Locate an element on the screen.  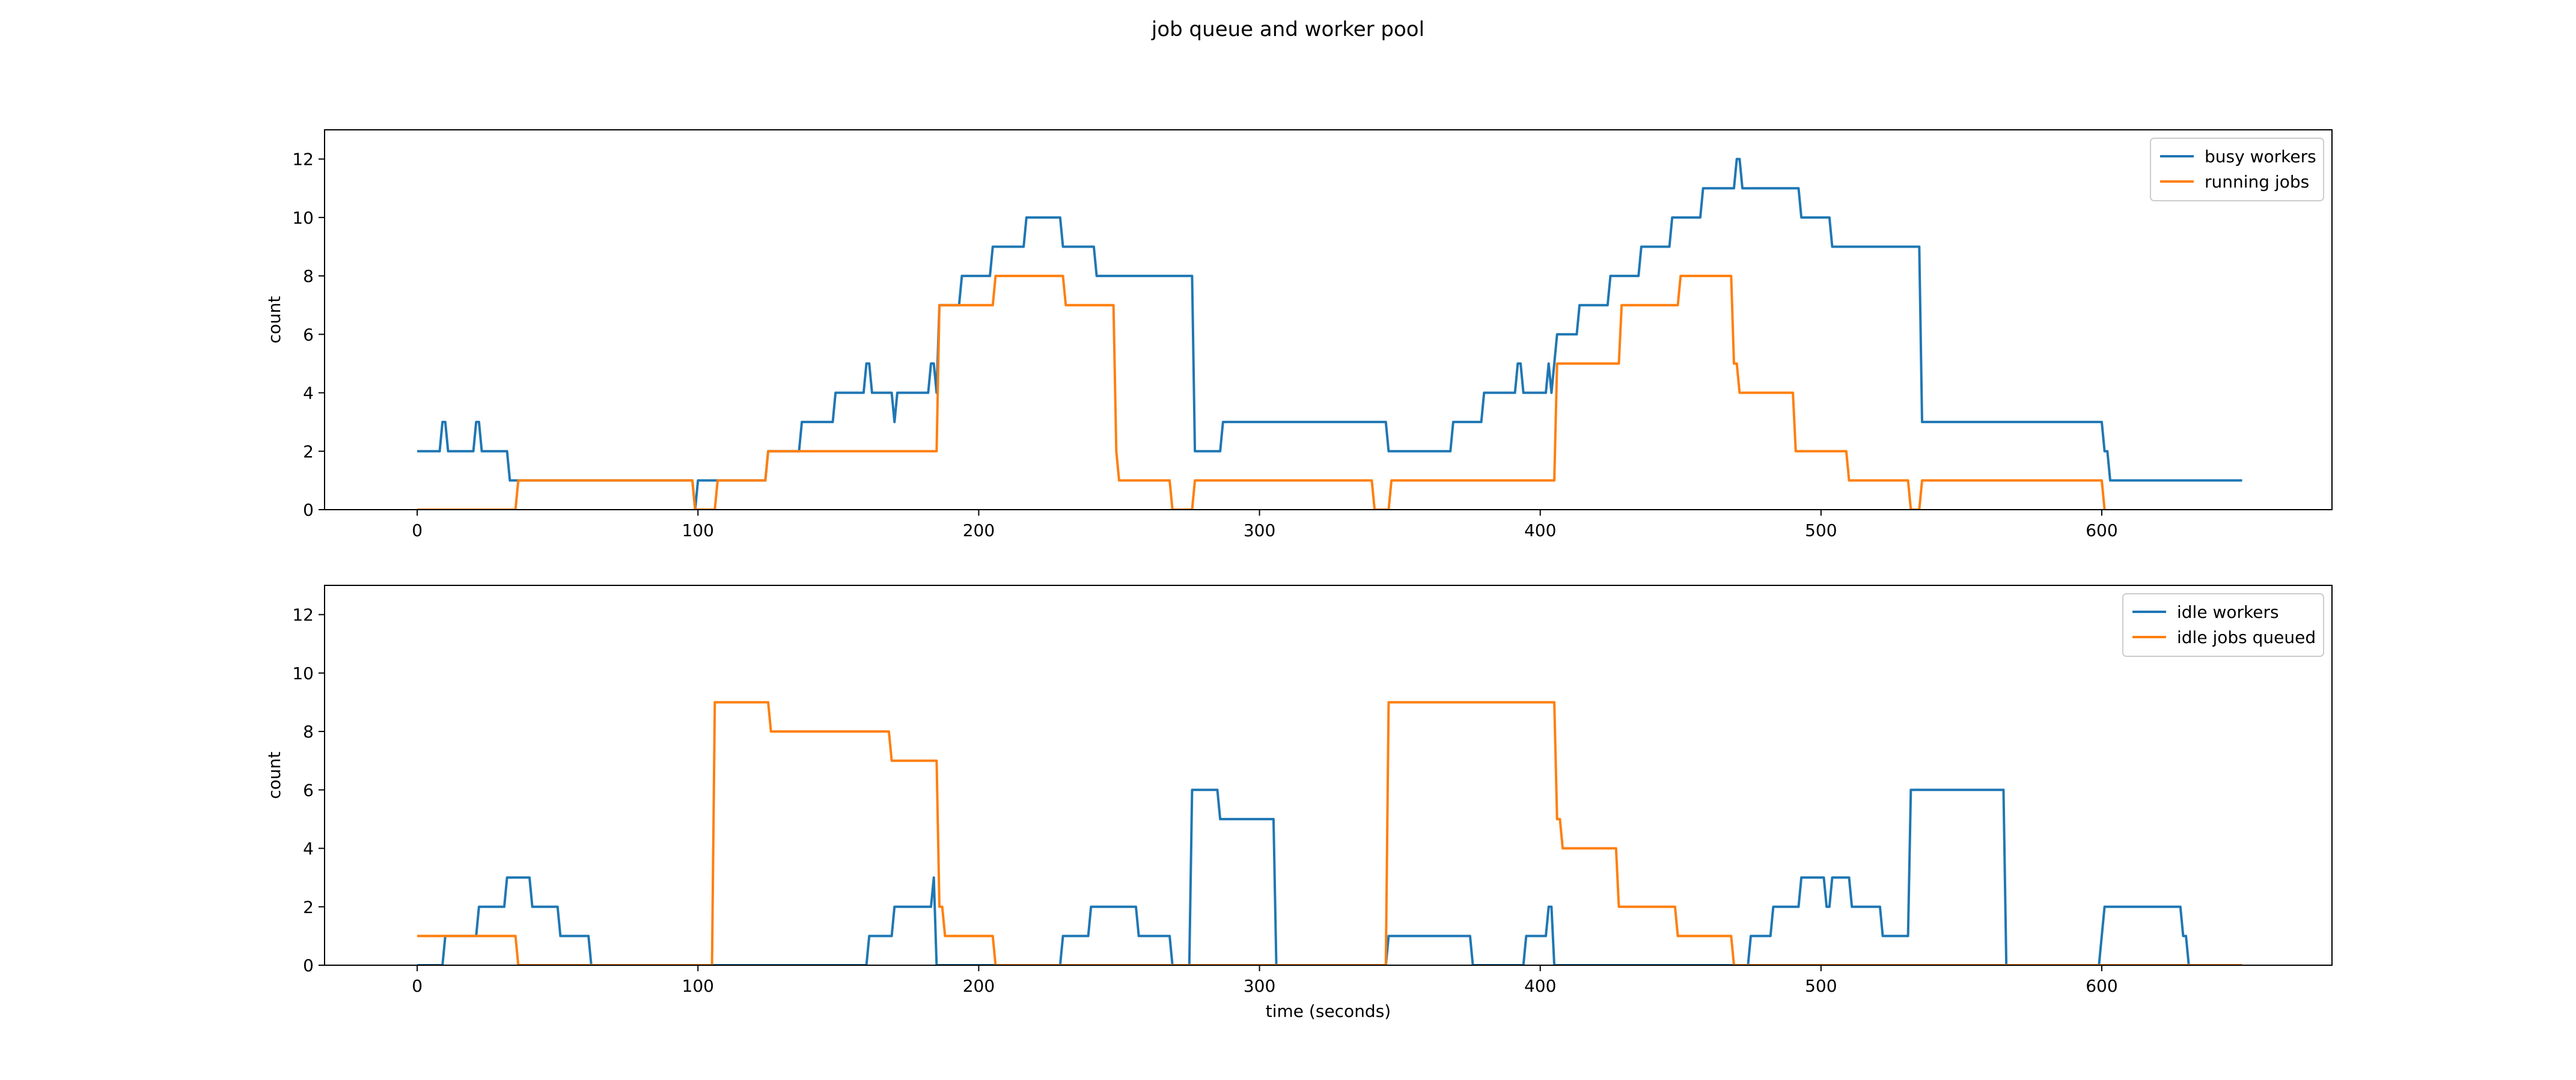
chart-title: job queue and worker pool is located at coordinates (1287, 29).